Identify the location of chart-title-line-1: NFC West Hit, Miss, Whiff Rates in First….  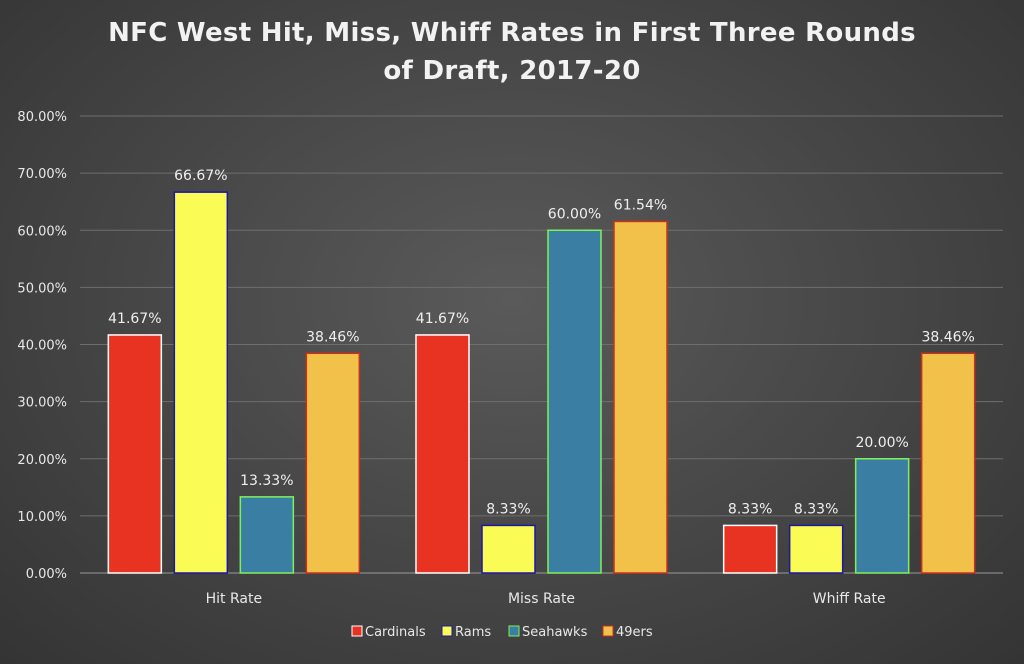
(512, 33).